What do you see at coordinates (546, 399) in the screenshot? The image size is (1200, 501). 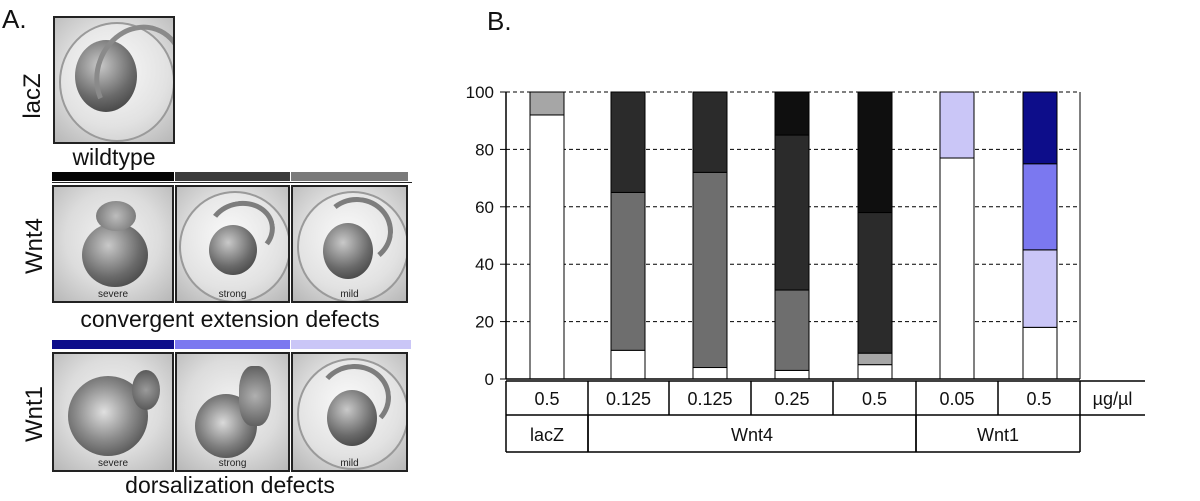 I see `category-label-0: 0.5` at bounding box center [546, 399].